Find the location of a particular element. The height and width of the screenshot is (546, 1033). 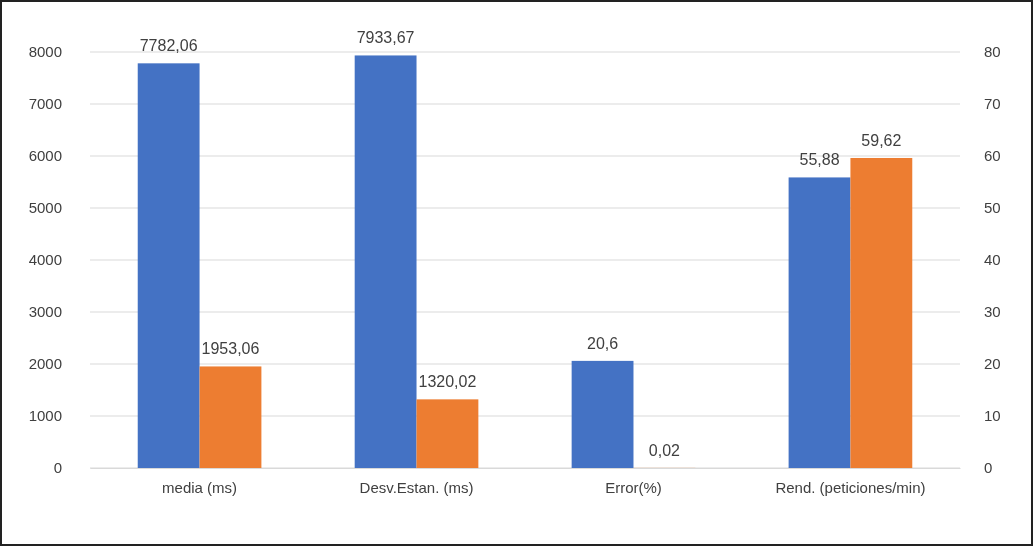

y2-tick-label: 60 is located at coordinates (992, 156).